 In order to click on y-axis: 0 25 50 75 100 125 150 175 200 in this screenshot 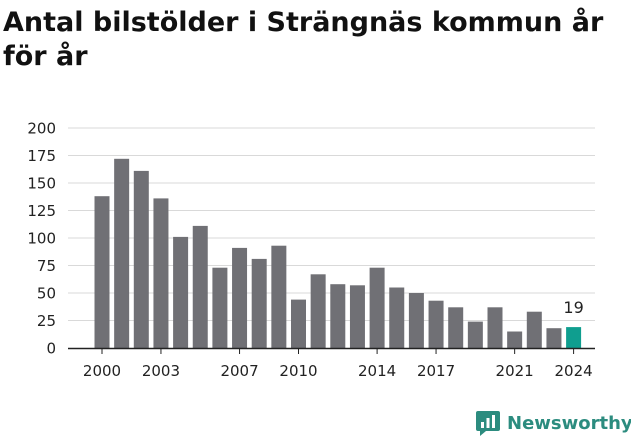, I will do `click(41, 239)`.